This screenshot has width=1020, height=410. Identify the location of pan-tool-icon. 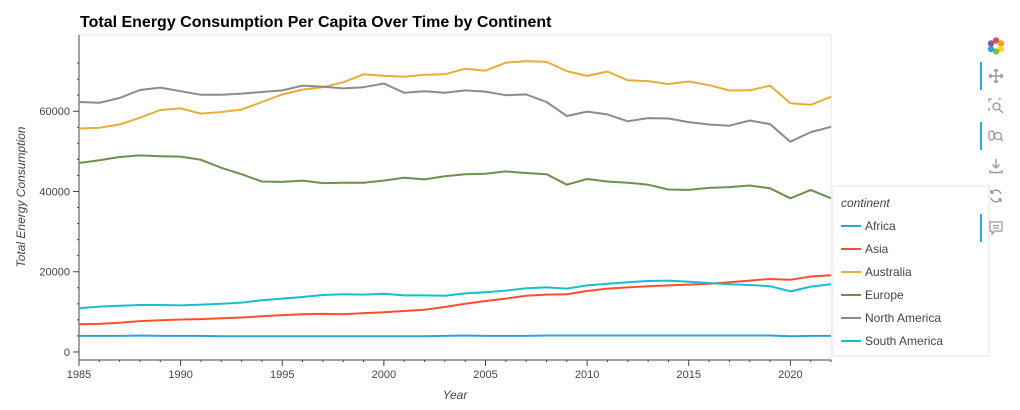
(996, 76).